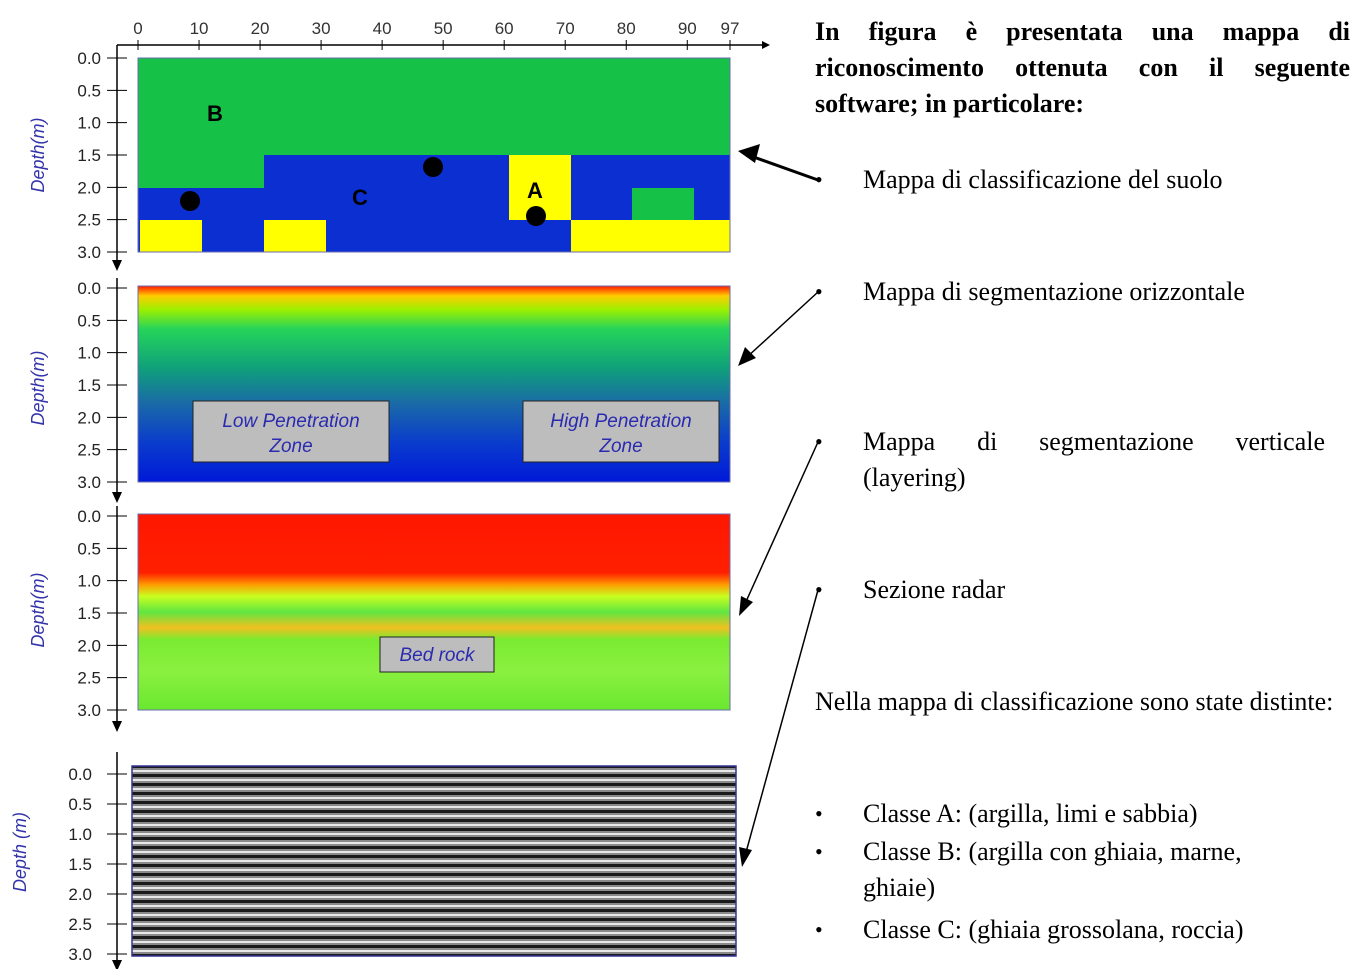 This screenshot has width=1355, height=969. Describe the element at coordinates (535, 190) in the screenshot. I see `class-a-label: A` at that location.